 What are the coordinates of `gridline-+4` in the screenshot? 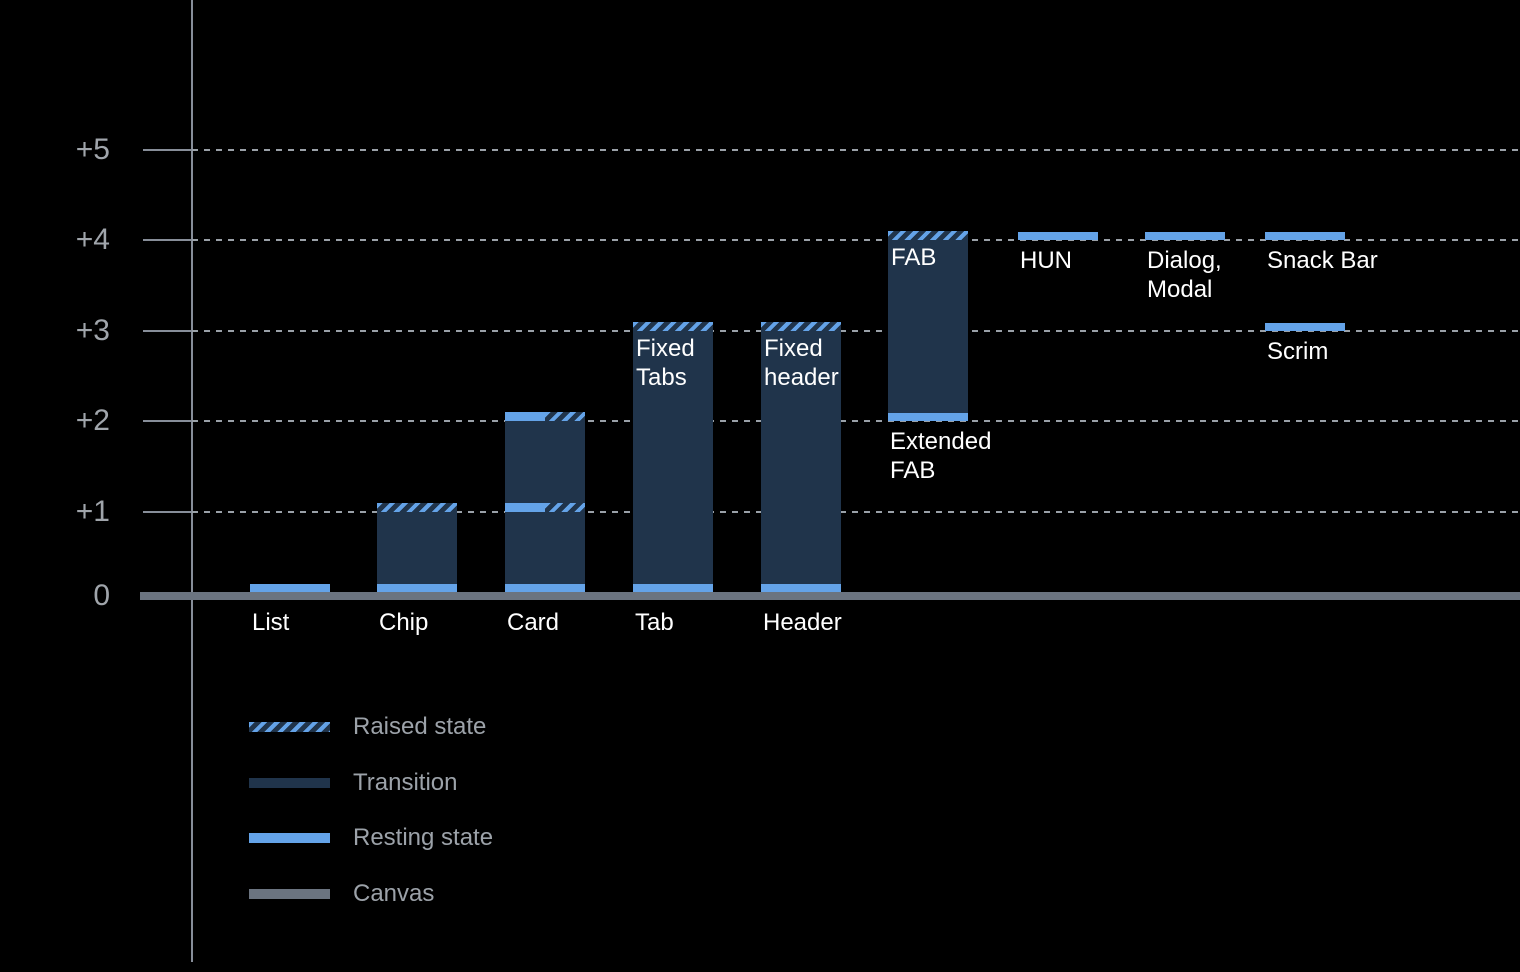 It's located at (856, 240).